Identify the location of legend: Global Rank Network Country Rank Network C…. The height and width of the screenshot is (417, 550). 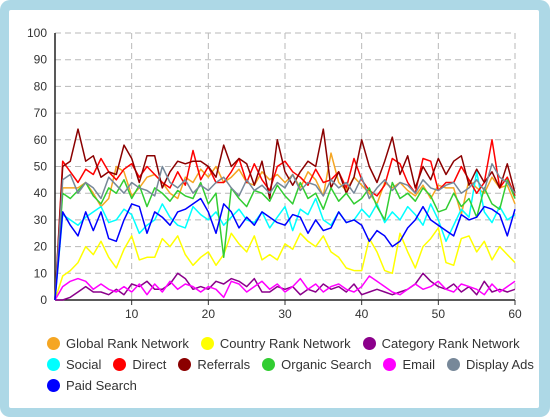
(292, 364).